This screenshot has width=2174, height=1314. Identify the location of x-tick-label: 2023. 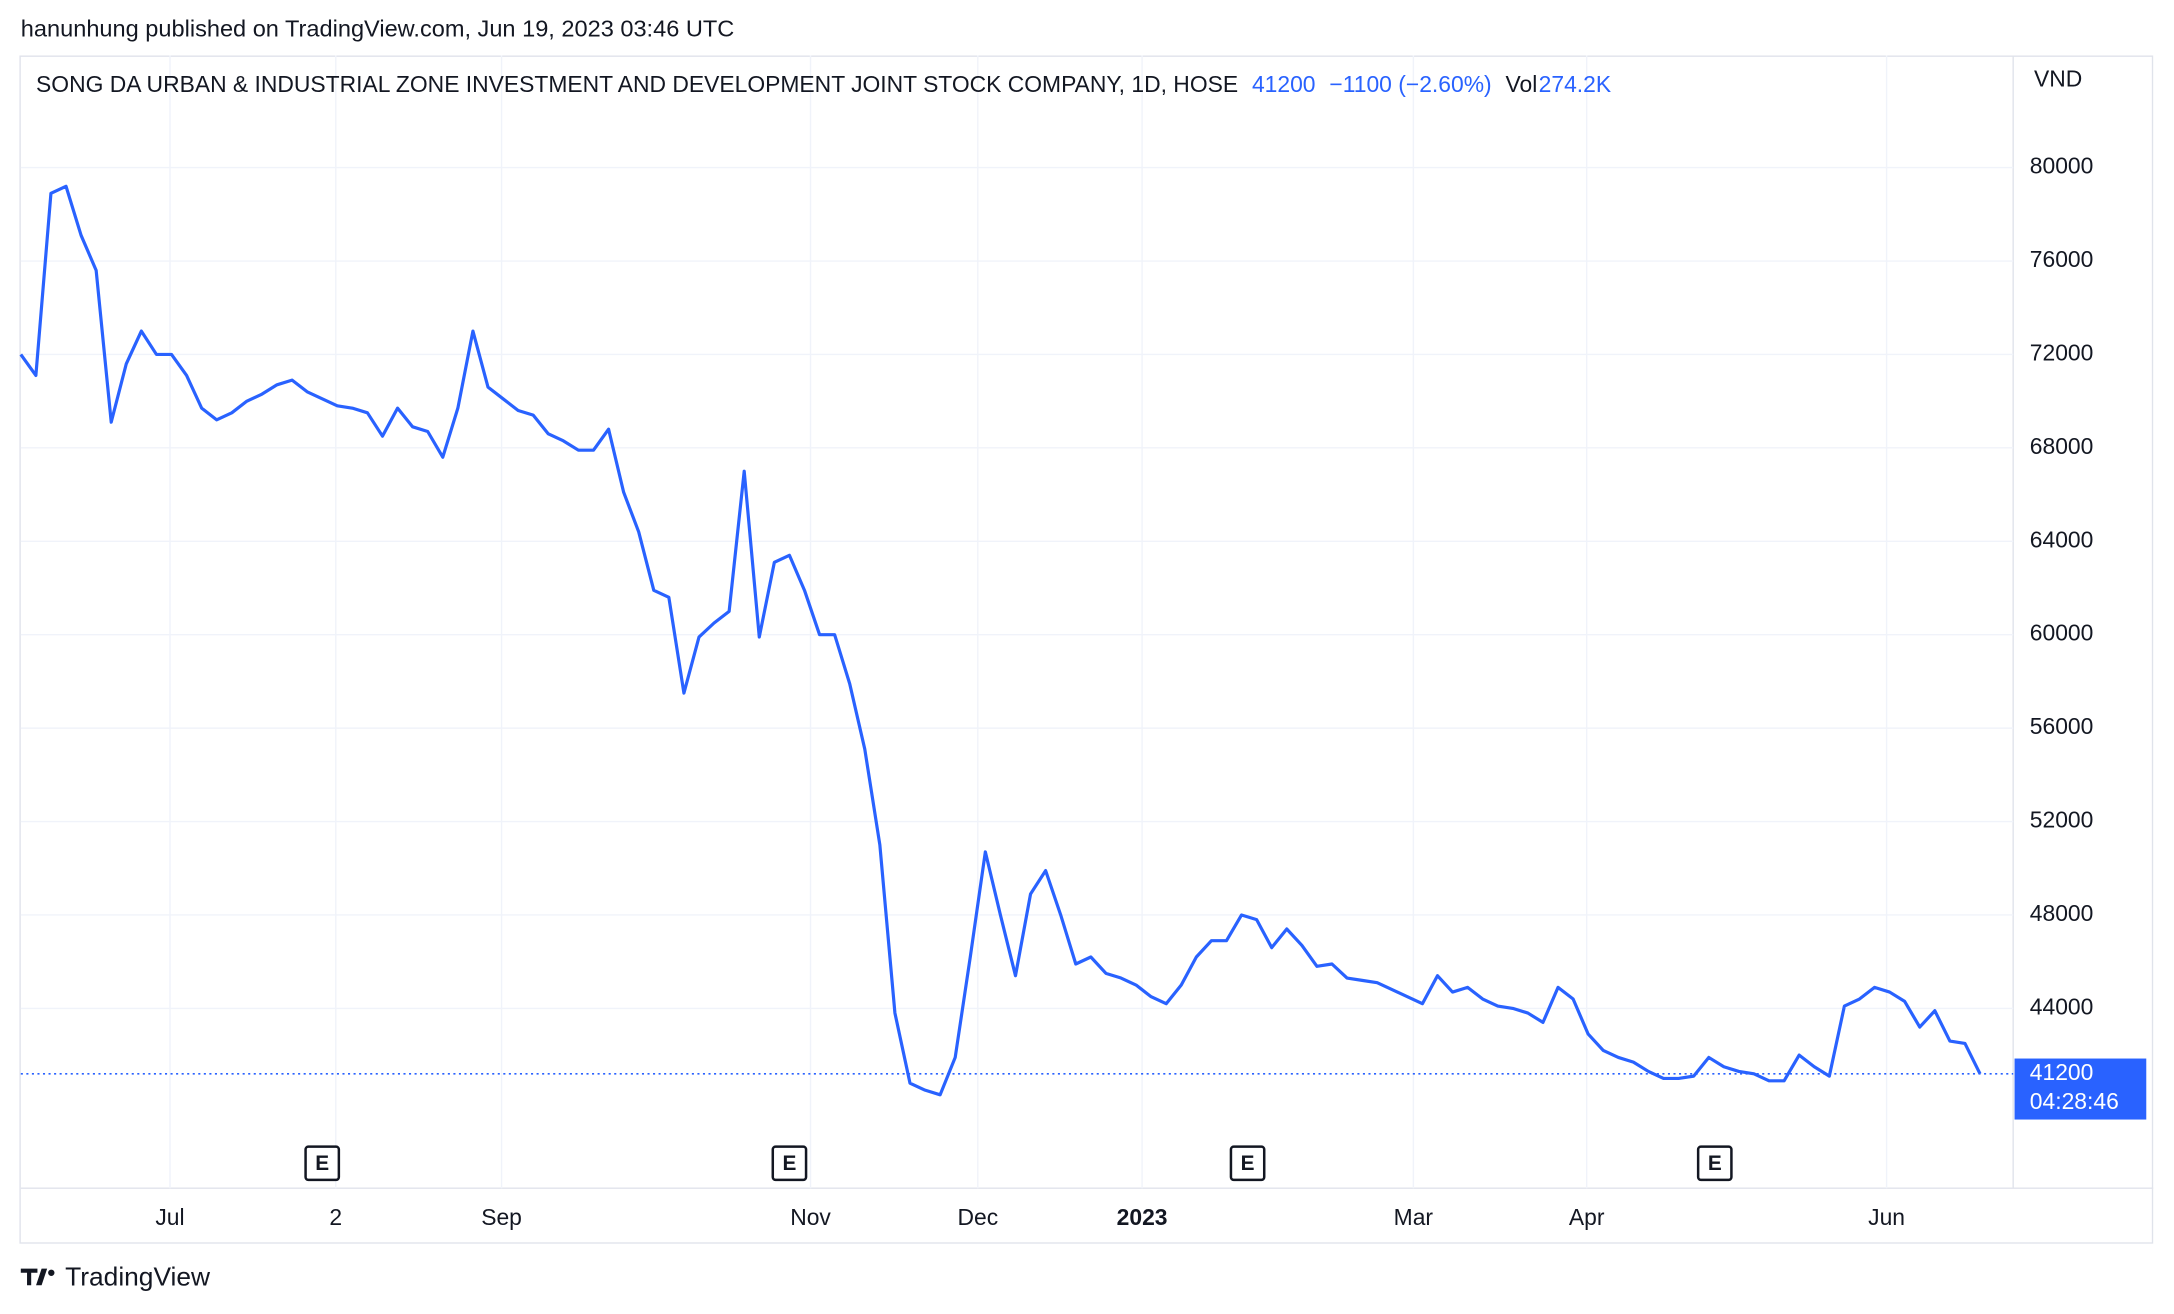
(1142, 1217).